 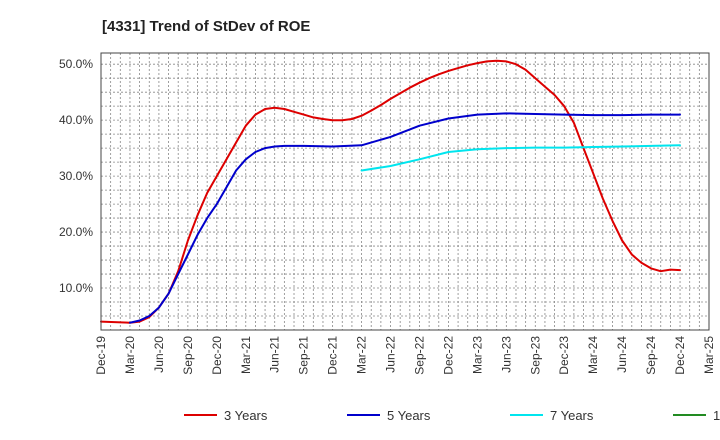 I want to click on x-tick-label: Sep-21, so click(x=304, y=355).